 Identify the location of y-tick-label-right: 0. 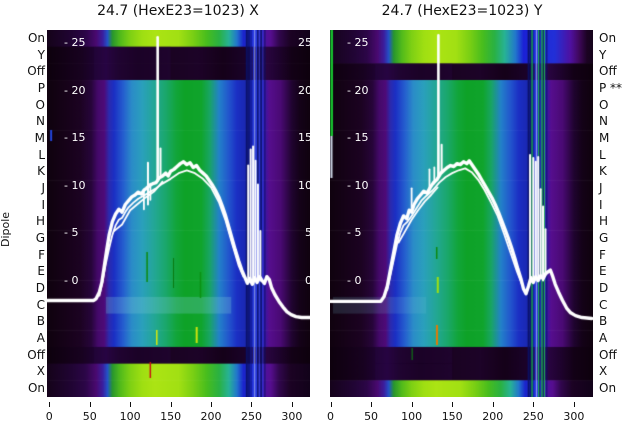
(308, 280).